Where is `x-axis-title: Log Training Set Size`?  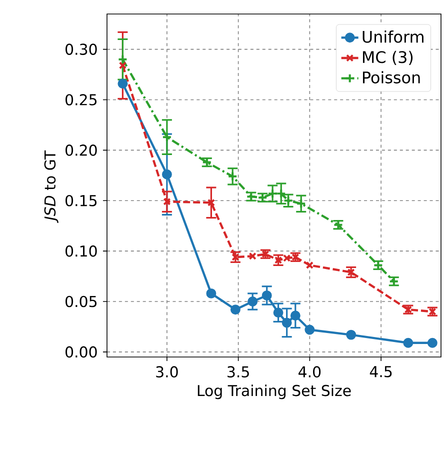
x-axis-title: Log Training Set Size is located at coordinates (274, 392).